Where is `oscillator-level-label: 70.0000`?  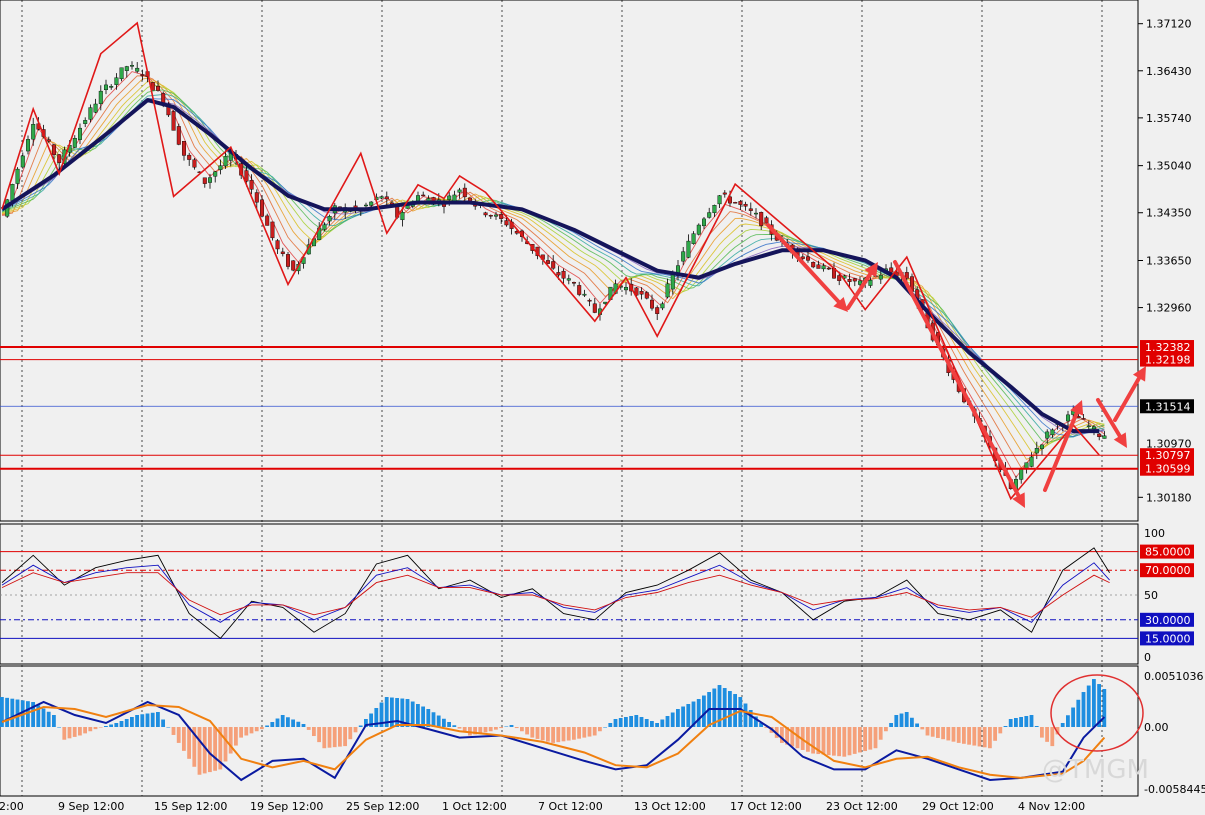
oscillator-level-label: 70.0000 is located at coordinates (1168, 570).